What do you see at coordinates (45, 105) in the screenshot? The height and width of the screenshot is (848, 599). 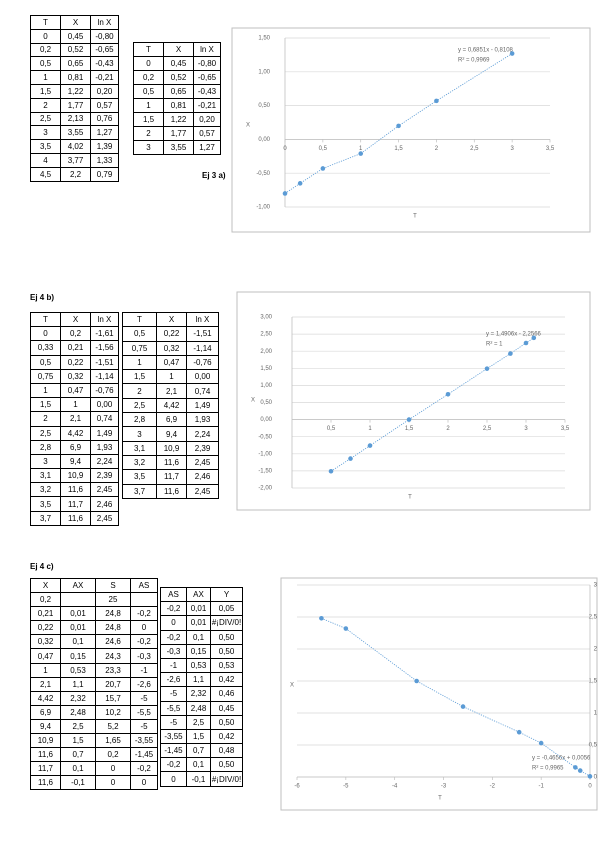 I see `table-cell: 2` at bounding box center [45, 105].